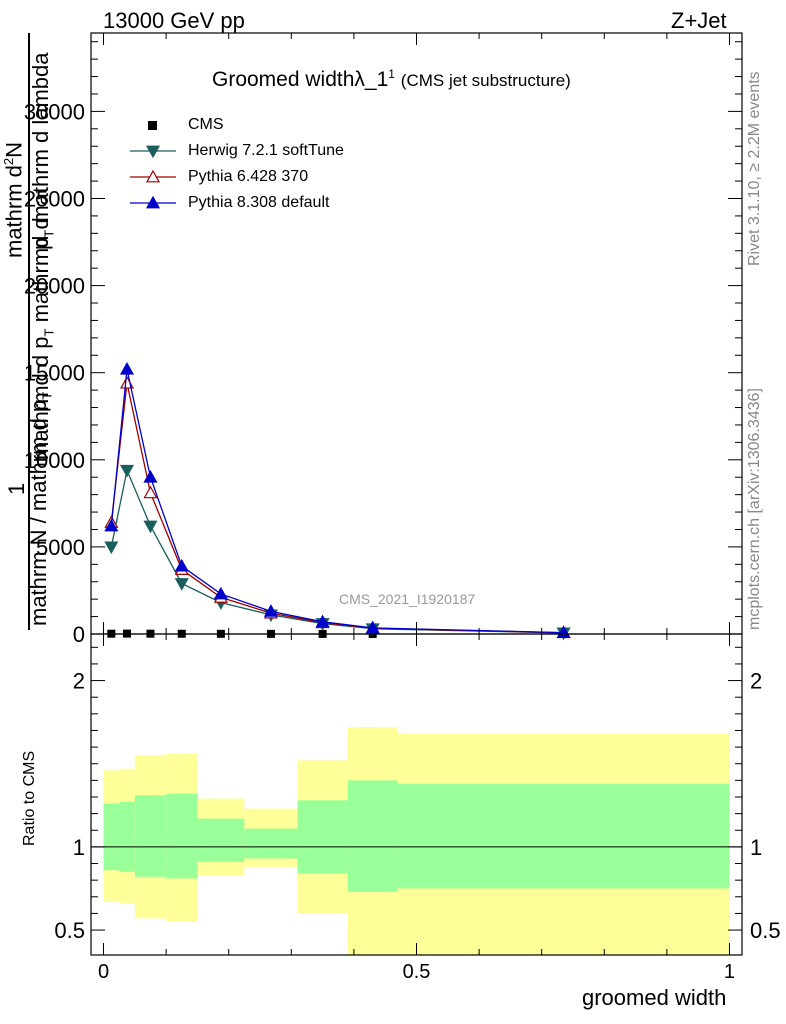 The height and width of the screenshot is (1024, 786). I want to click on legend-label-0: CMS, so click(206, 124).